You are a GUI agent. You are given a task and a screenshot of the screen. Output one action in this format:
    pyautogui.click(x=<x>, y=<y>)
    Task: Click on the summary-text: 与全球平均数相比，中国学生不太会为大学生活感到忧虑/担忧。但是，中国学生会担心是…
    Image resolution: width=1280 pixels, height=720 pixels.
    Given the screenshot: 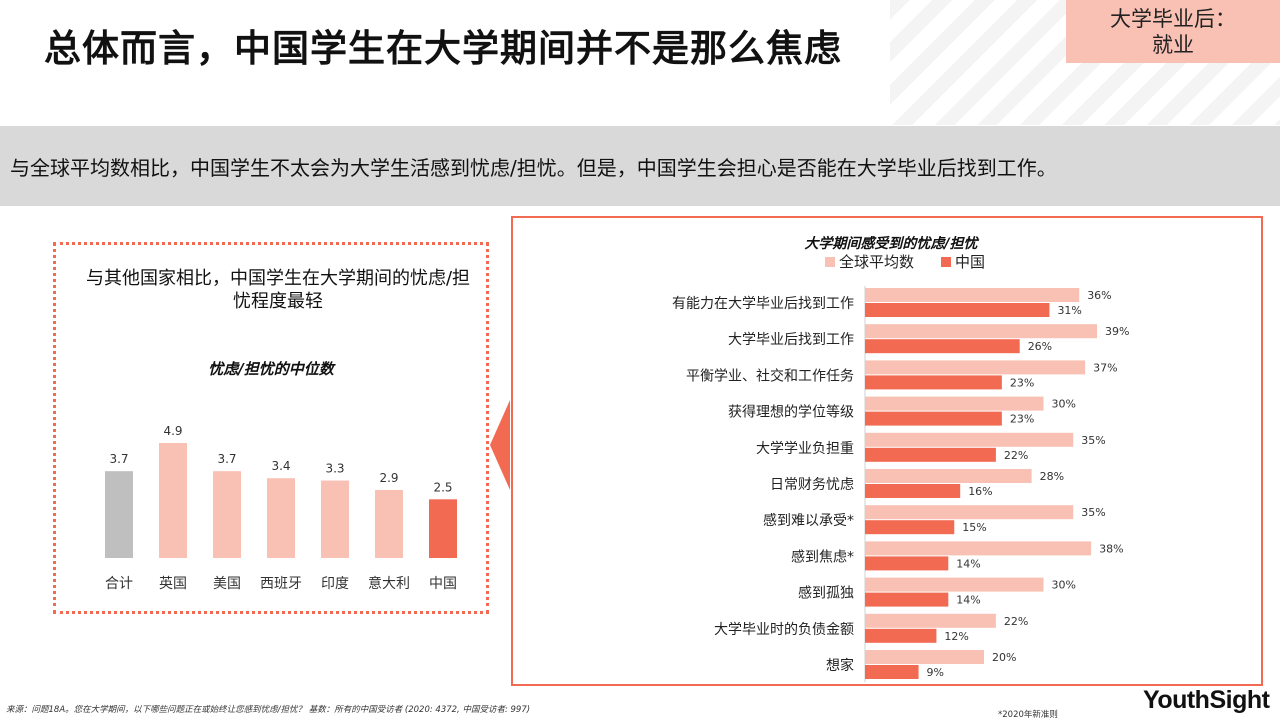 What is the action you would take?
    pyautogui.click(x=533, y=168)
    